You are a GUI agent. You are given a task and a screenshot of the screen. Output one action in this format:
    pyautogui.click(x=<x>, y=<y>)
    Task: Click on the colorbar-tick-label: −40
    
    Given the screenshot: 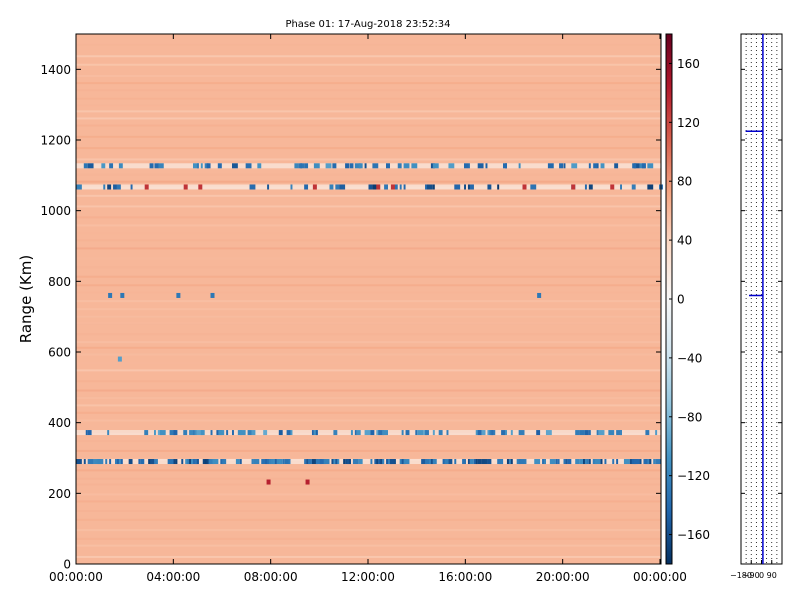 What is the action you would take?
    pyautogui.click(x=689, y=358)
    